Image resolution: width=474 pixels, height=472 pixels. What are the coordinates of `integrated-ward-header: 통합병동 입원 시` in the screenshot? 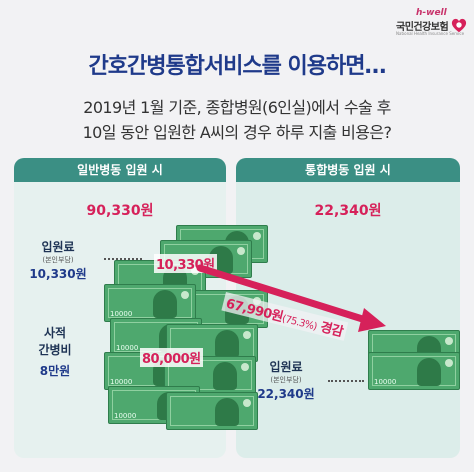 It's located at (348, 170).